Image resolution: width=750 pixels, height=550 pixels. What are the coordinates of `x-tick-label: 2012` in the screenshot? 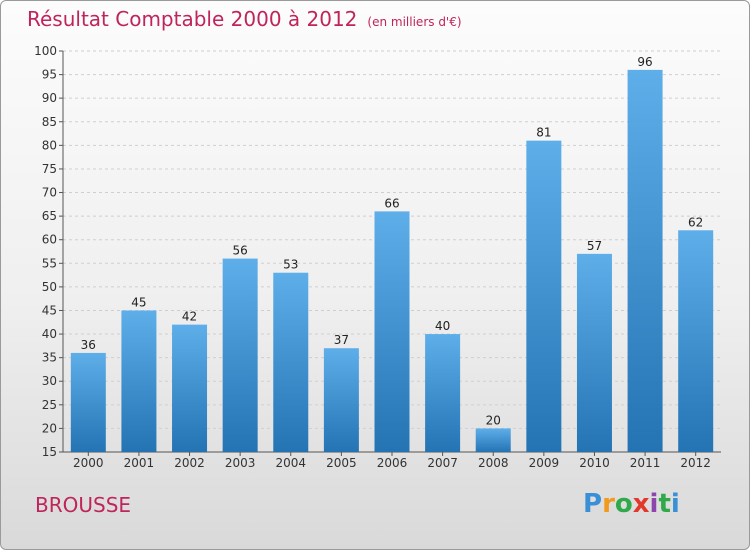 It's located at (695, 463).